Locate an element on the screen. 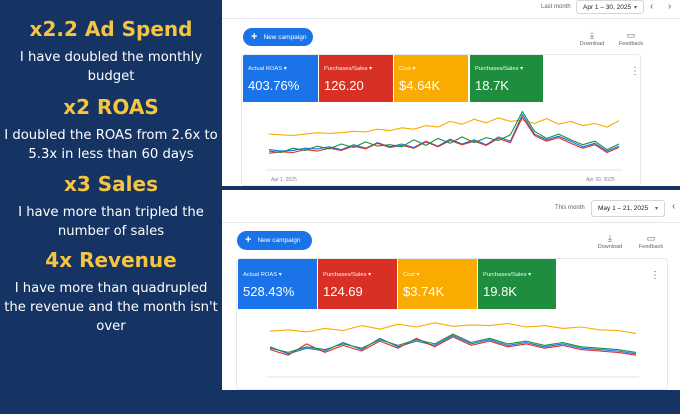  date-range-label: Last month is located at coordinates (556, 7).